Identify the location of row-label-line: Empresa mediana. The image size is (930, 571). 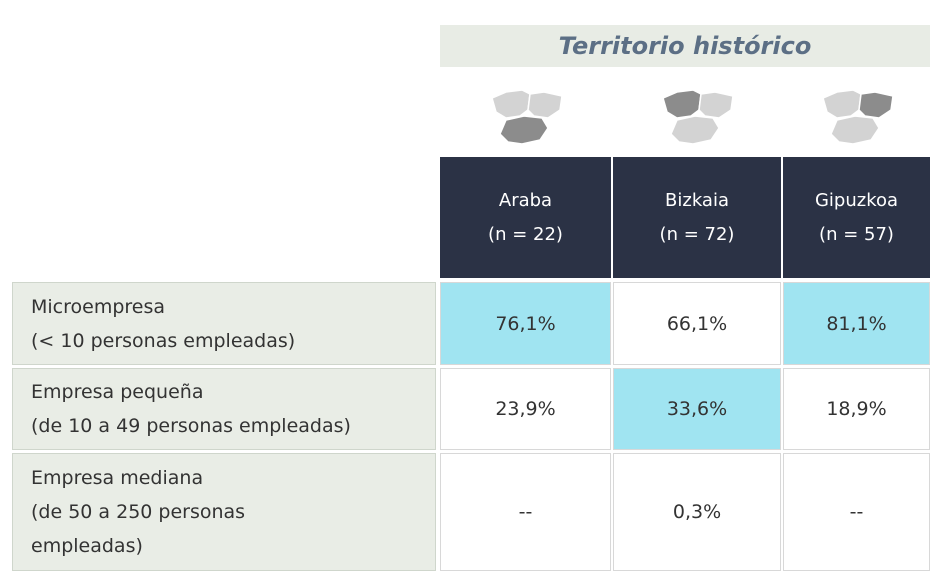
(117, 478).